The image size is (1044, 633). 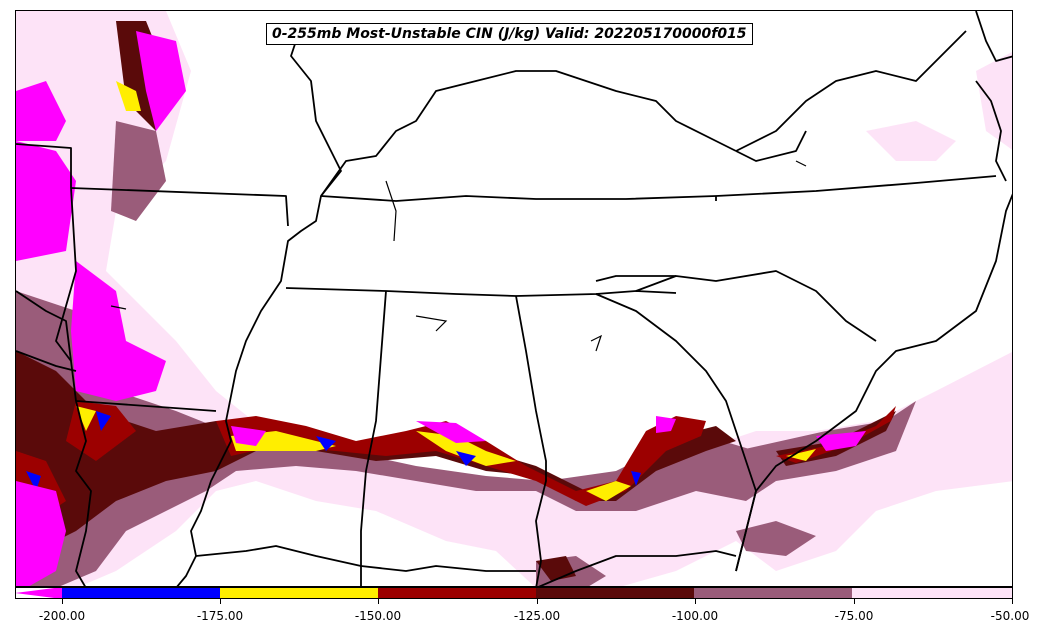 What do you see at coordinates (457, 593) in the screenshot?
I see `colorbar-seg-red` at bounding box center [457, 593].